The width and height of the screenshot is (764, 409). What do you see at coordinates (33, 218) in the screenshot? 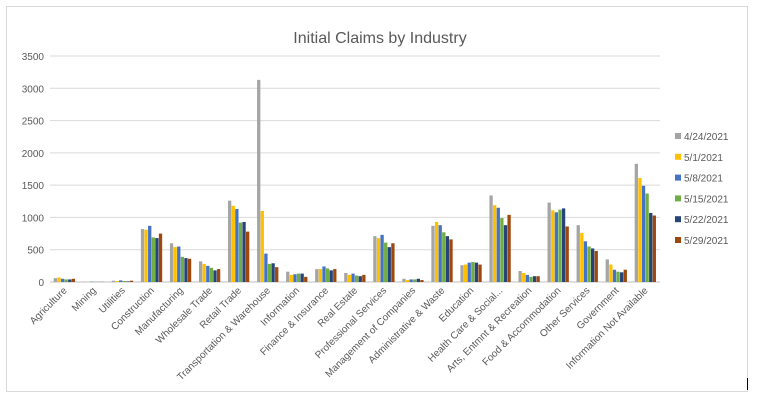
I see `y-tick-label: 1000` at bounding box center [33, 218].